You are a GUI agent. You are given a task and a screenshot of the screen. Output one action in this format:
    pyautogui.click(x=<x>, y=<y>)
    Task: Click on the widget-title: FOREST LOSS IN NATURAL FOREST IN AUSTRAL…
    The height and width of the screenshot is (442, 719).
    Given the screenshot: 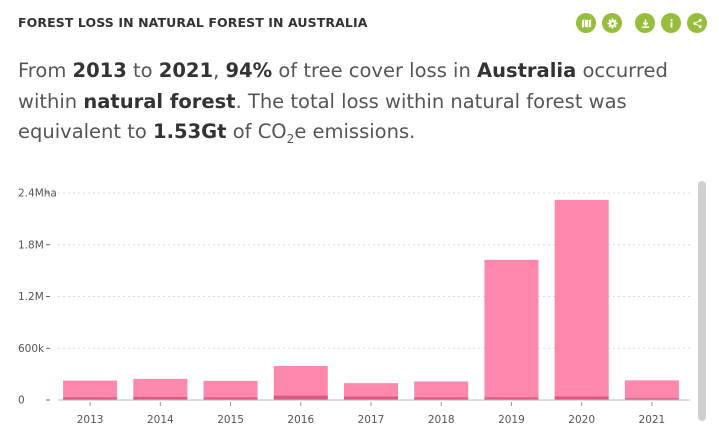 What is the action you would take?
    pyautogui.click(x=193, y=22)
    